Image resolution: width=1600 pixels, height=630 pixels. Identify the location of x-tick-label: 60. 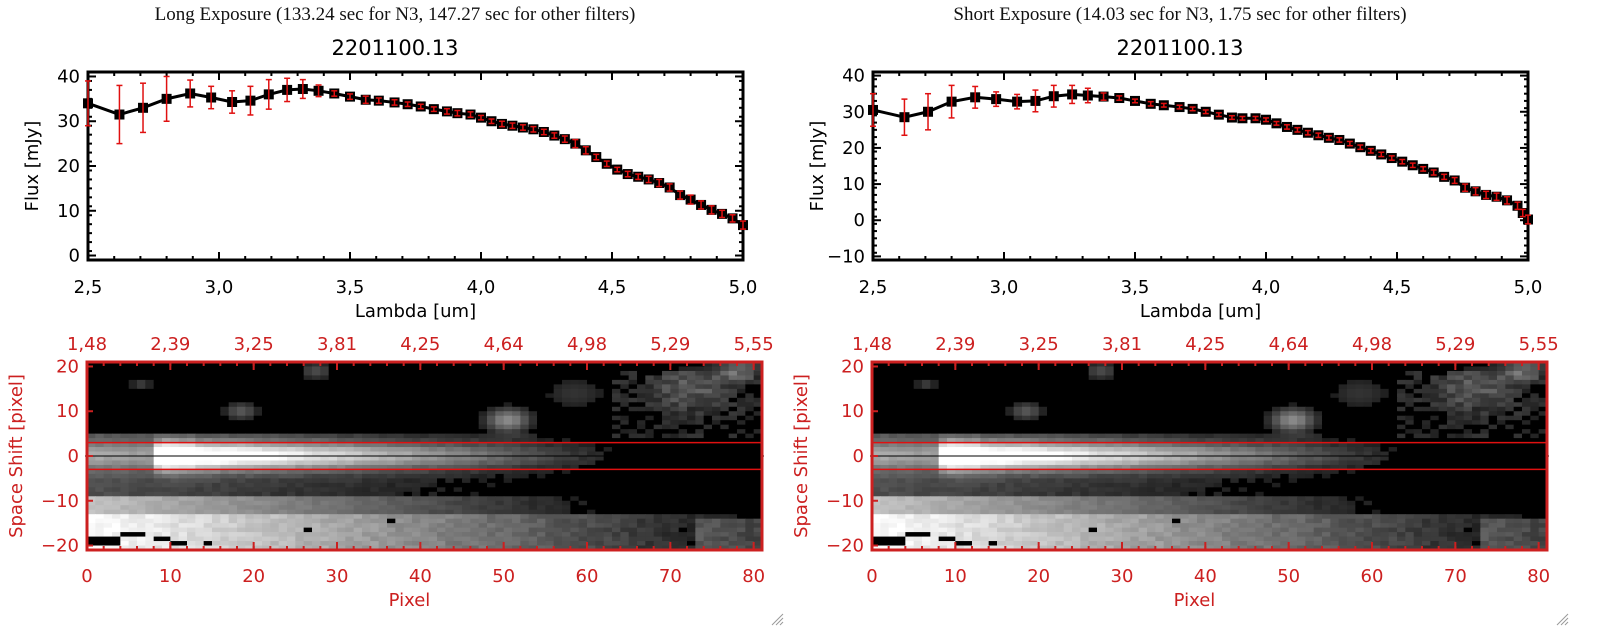
(587, 576).